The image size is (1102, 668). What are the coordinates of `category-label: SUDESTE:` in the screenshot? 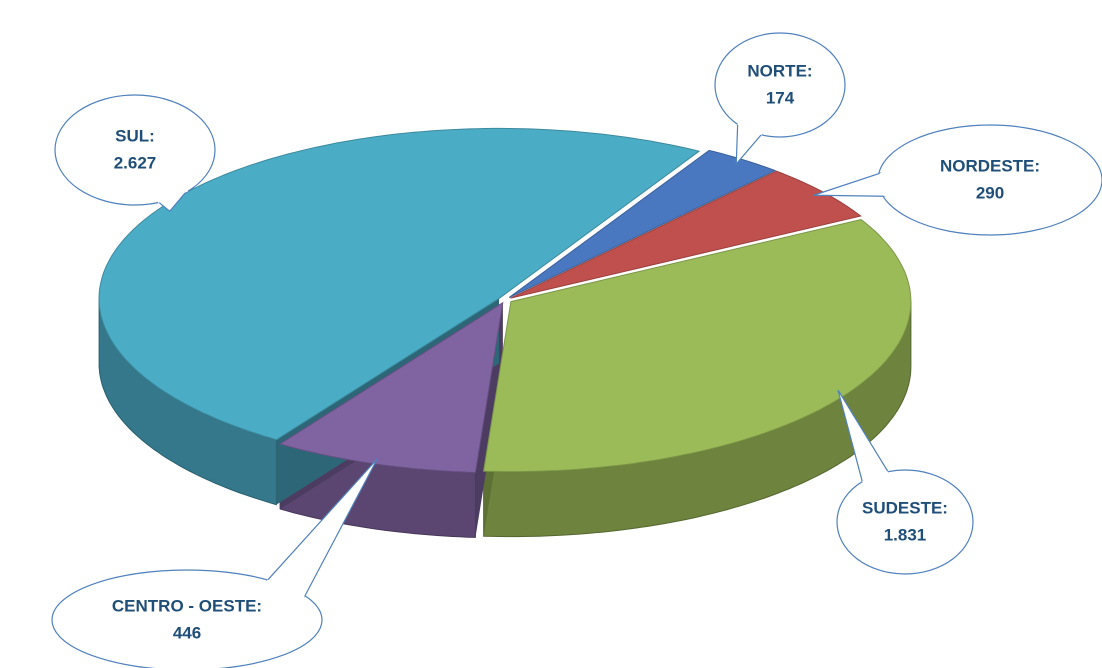 It's located at (905, 507).